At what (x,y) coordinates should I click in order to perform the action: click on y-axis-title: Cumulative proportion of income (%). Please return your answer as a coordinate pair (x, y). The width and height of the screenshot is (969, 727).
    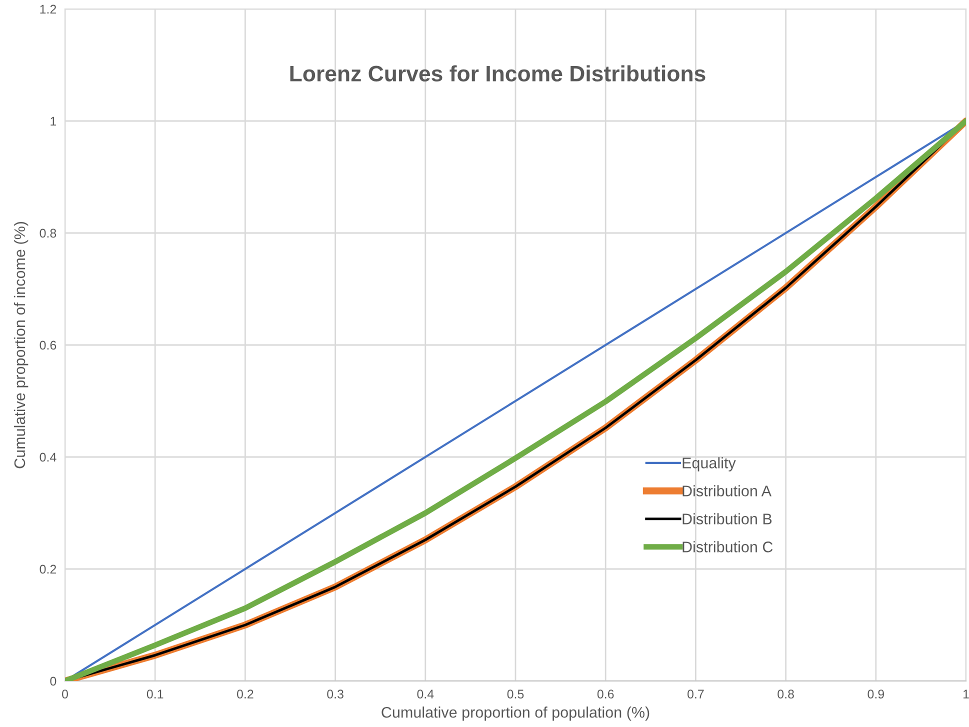
    Looking at the image, I should click on (21, 345).